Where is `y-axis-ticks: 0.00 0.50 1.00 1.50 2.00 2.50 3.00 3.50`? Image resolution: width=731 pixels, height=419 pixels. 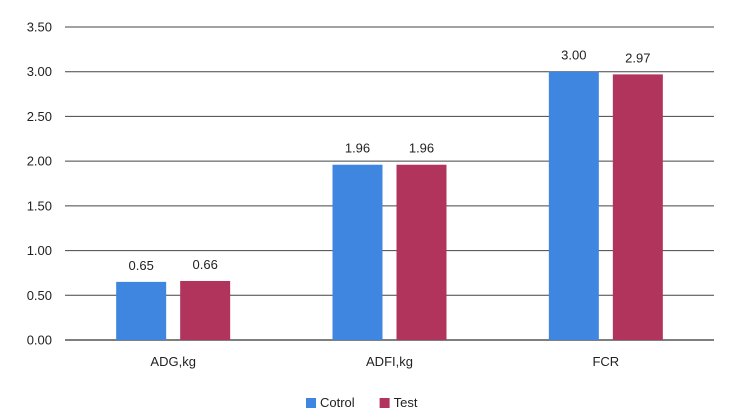
y-axis-ticks: 0.00 0.50 1.00 1.50 2.00 2.50 3.00 3.50 is located at coordinates (39, 184).